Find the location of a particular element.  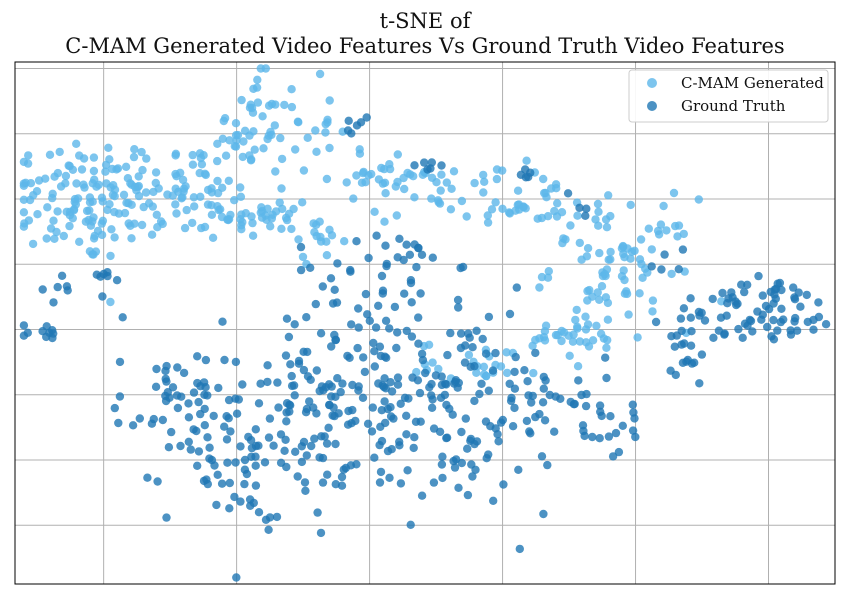

legend-box is located at coordinates (728, 96).